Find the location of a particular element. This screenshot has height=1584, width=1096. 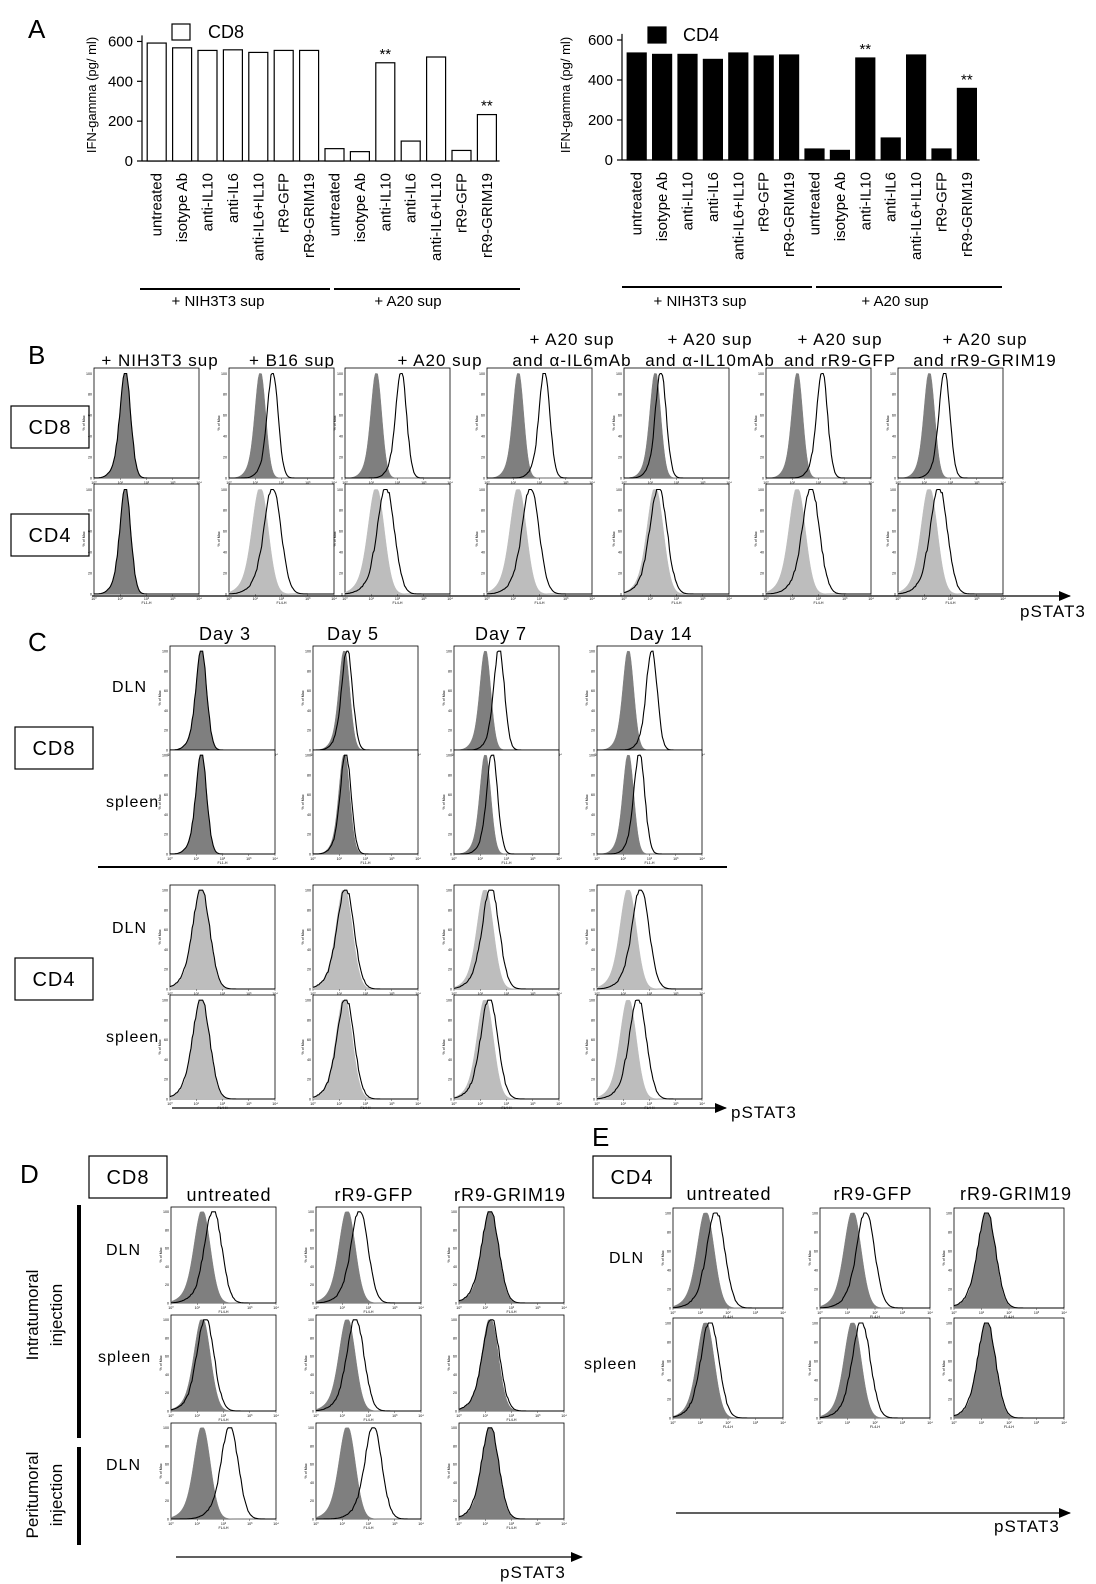

panel-b-row-label-box-cd4 is located at coordinates (50, 535).